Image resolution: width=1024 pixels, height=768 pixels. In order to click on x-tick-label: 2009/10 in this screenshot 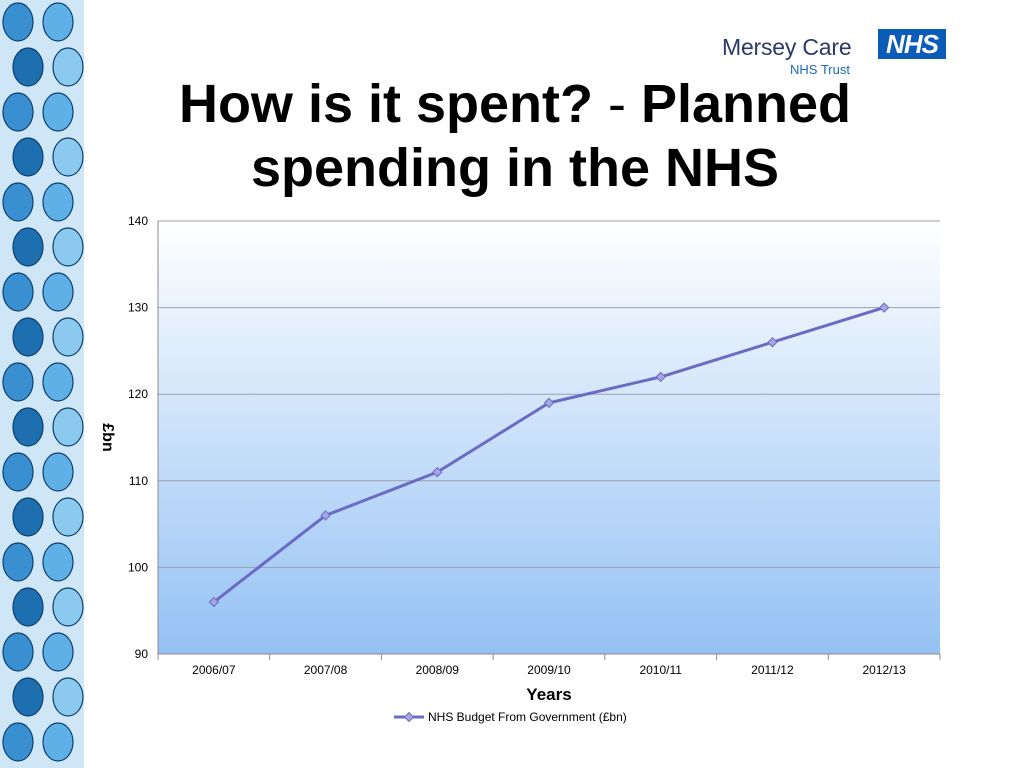, I will do `click(549, 670)`.